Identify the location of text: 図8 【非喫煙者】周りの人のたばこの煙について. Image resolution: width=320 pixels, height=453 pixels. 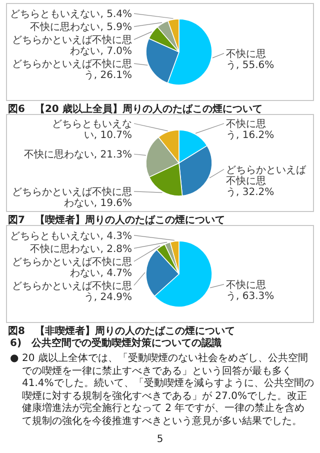
(121, 330).